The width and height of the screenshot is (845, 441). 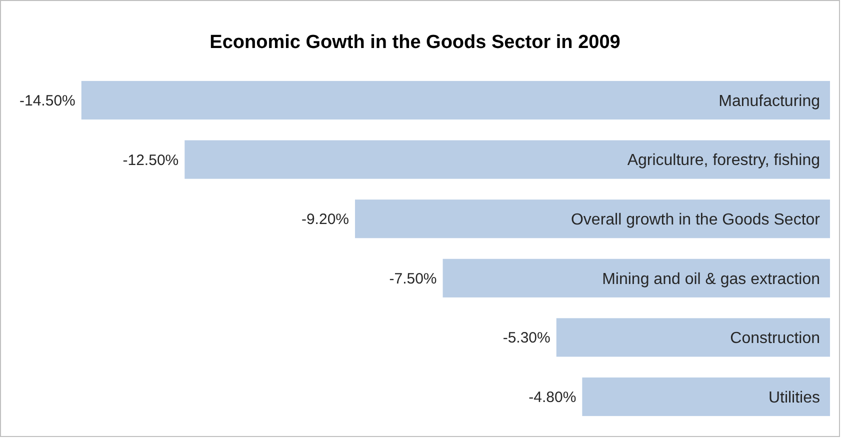 I want to click on data-label: -9.20%, so click(x=325, y=219).